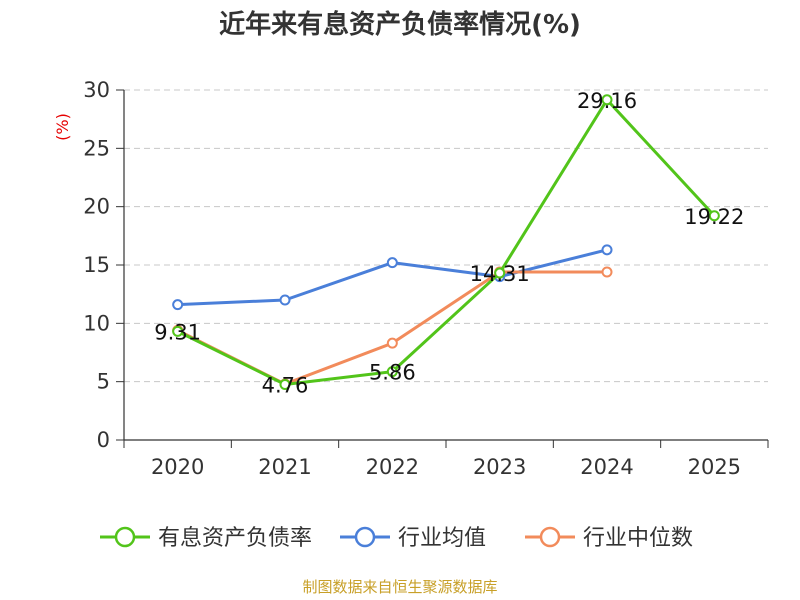 This screenshot has height=600, width=800. I want to click on chart-title: 近年来有息资产负债率情况(%), so click(400, 24).